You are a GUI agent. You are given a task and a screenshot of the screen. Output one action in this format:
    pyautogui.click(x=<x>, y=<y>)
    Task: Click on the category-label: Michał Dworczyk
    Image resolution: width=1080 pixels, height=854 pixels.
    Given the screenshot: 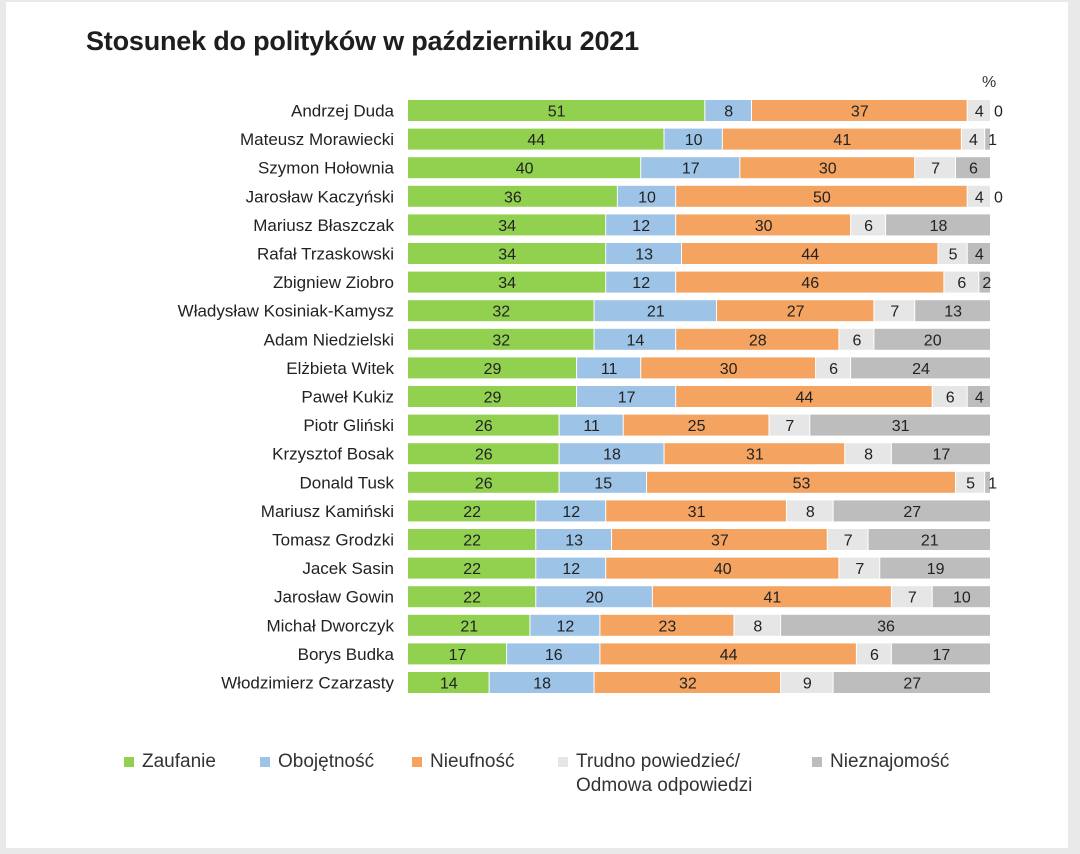 What is the action you would take?
    pyautogui.click(x=330, y=625)
    